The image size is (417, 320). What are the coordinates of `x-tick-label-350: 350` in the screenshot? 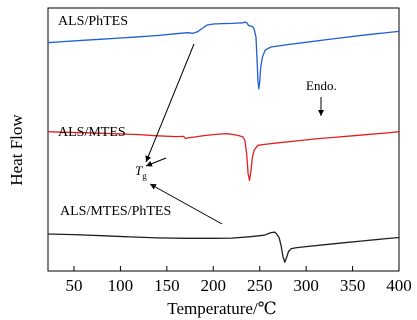 It's located at (353, 285).